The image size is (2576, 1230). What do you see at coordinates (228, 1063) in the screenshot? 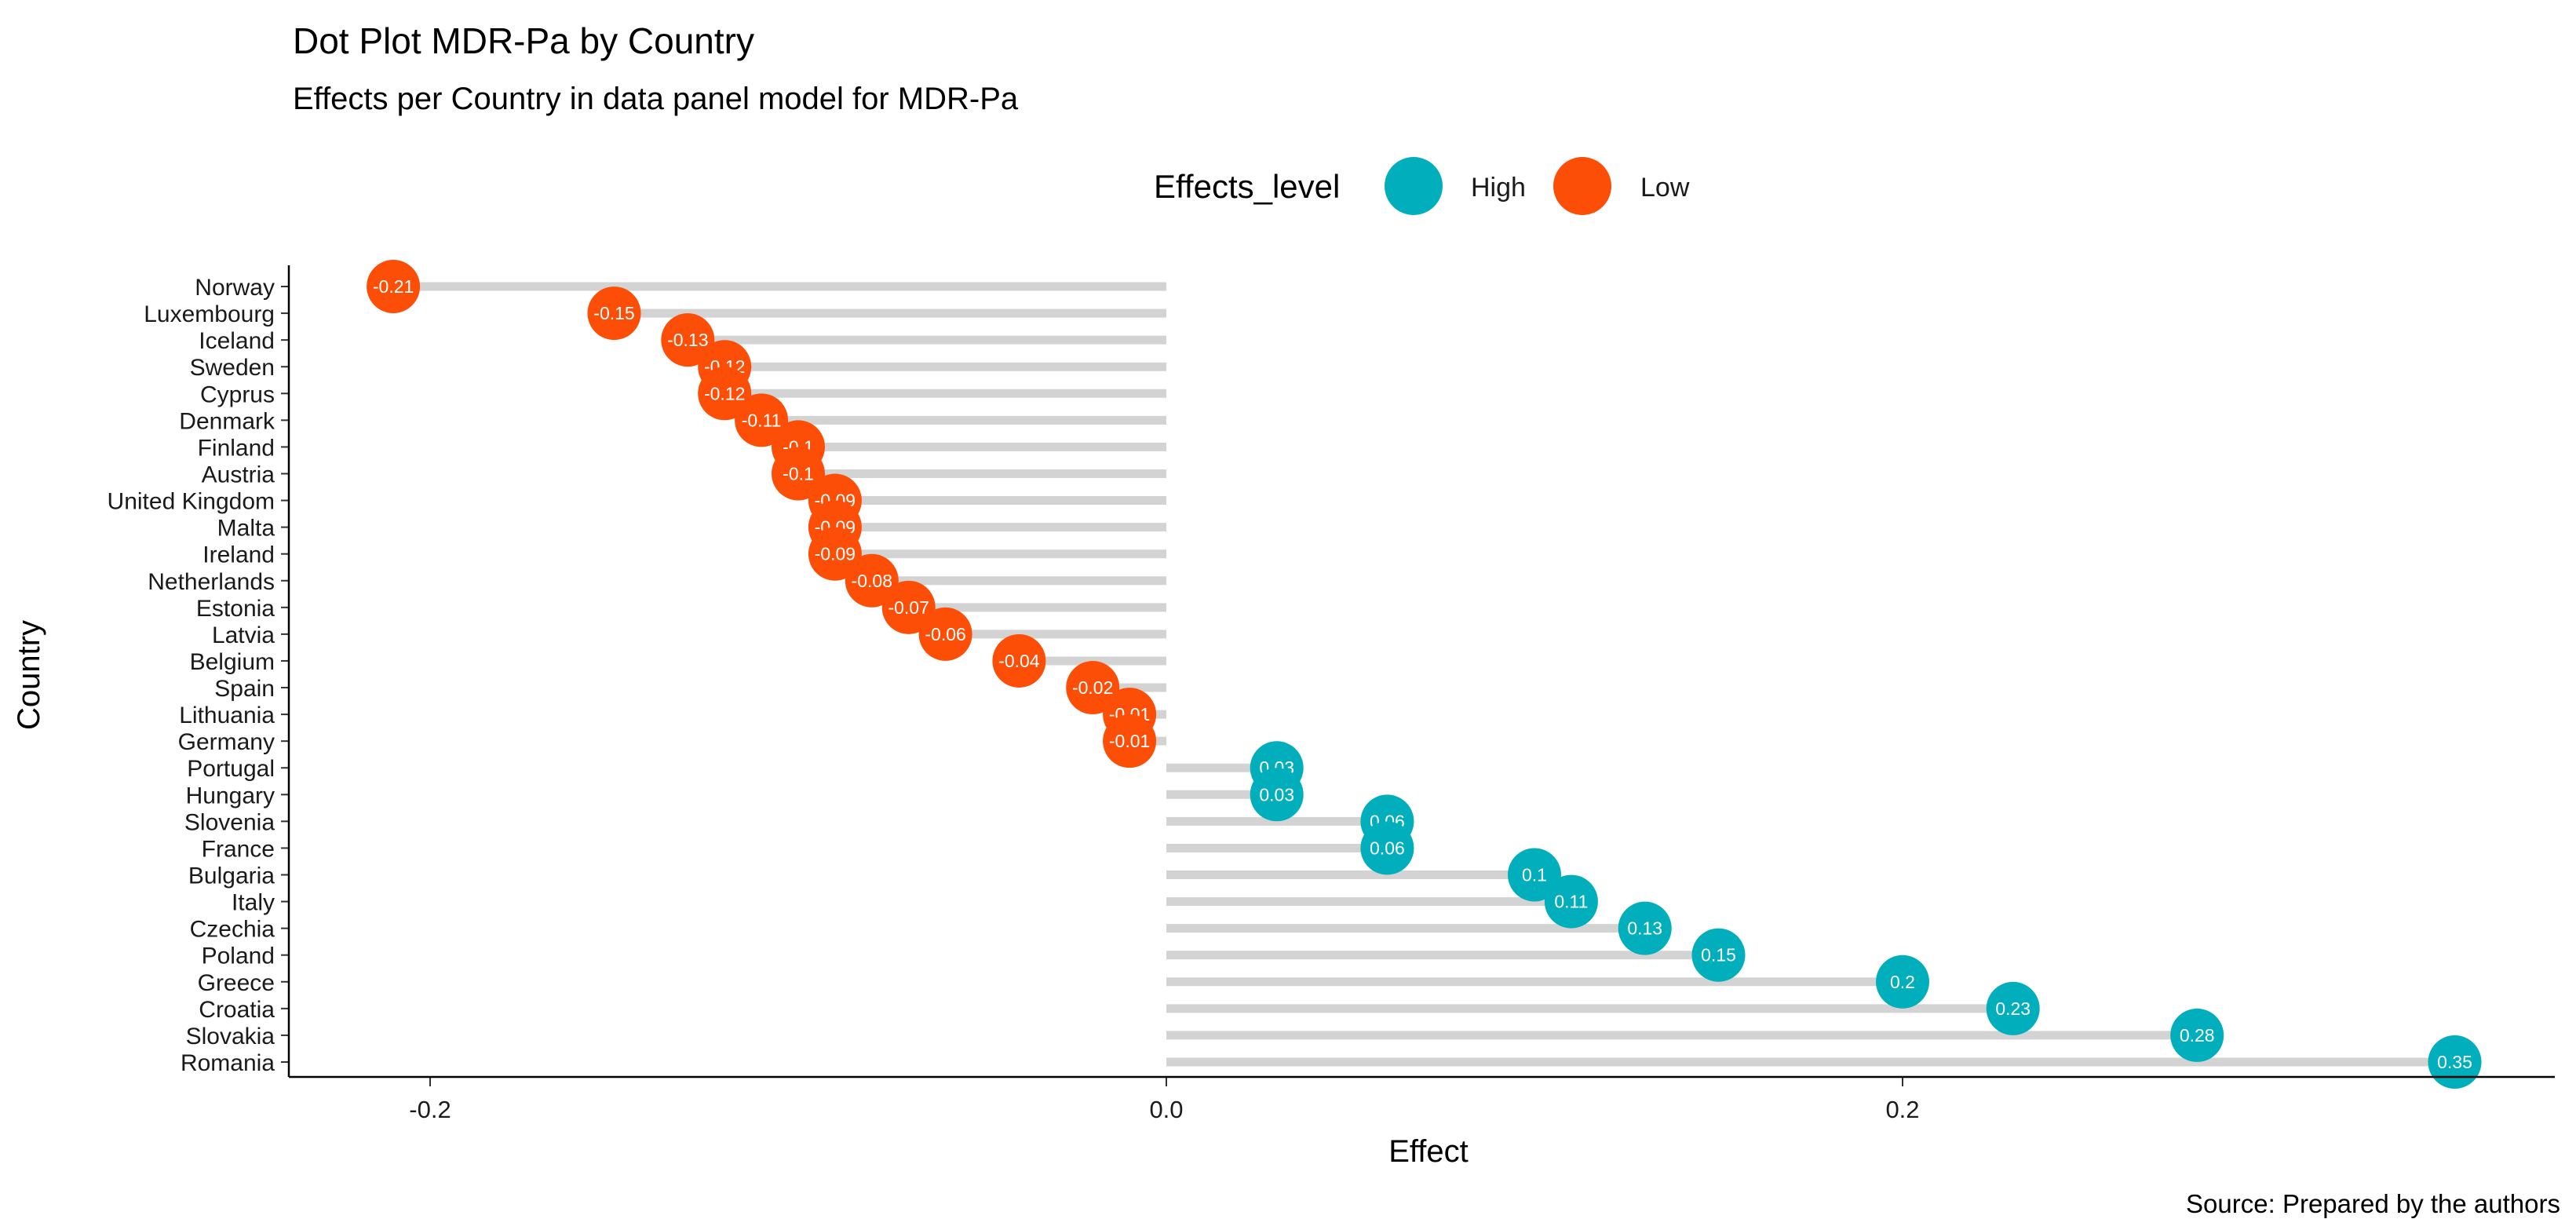
I see `y-tick-label-romania: Romania` at bounding box center [228, 1063].